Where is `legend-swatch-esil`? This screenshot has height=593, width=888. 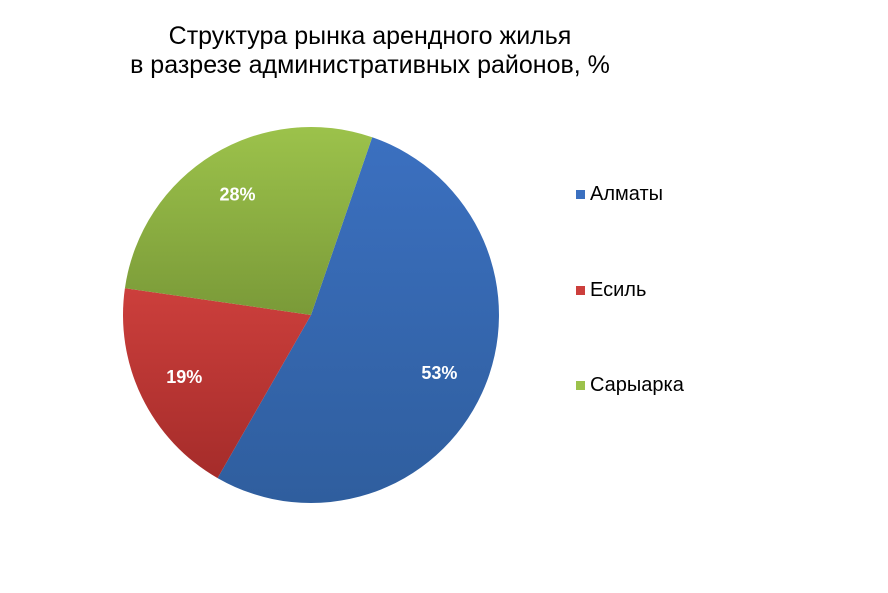
legend-swatch-esil is located at coordinates (580, 290).